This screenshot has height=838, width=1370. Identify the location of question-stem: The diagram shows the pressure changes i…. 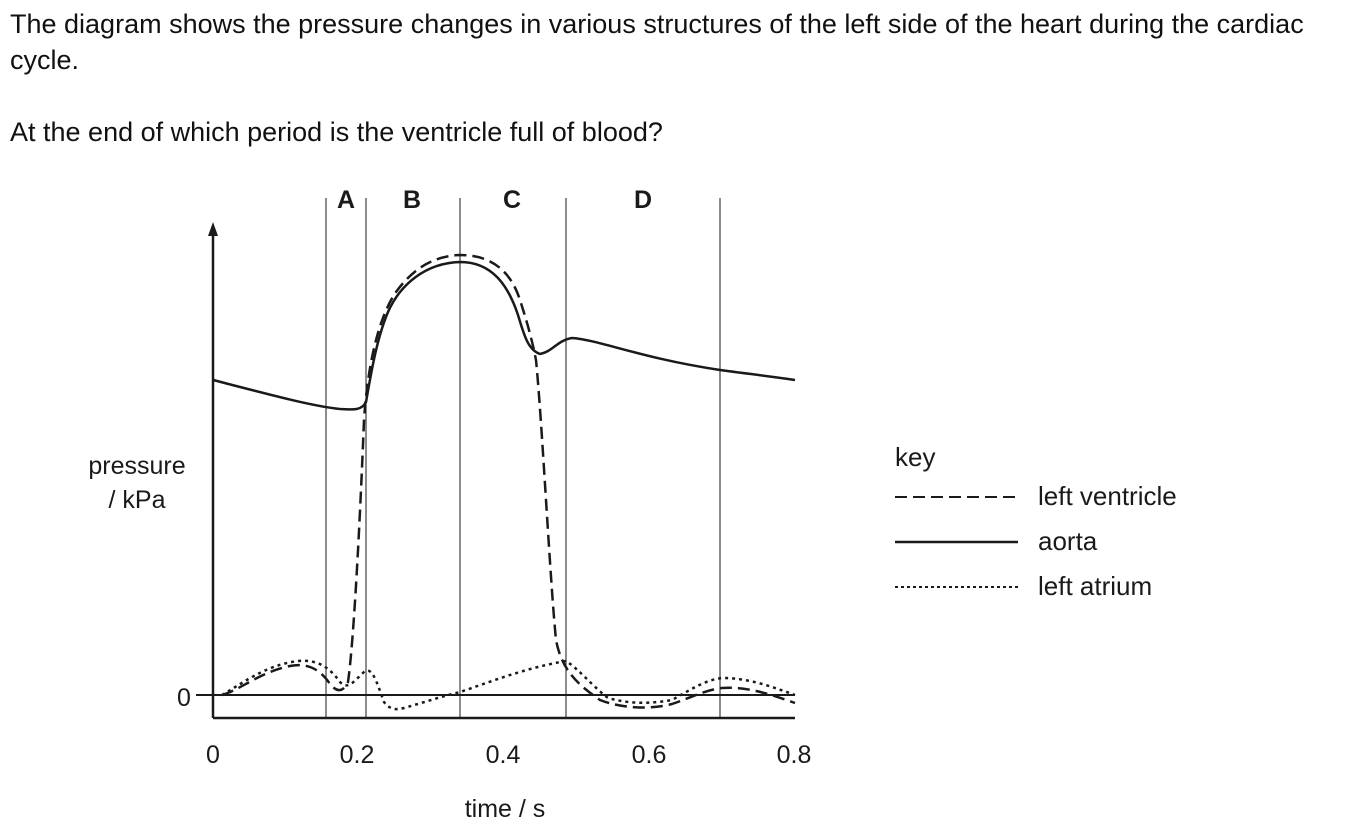
(657, 42).